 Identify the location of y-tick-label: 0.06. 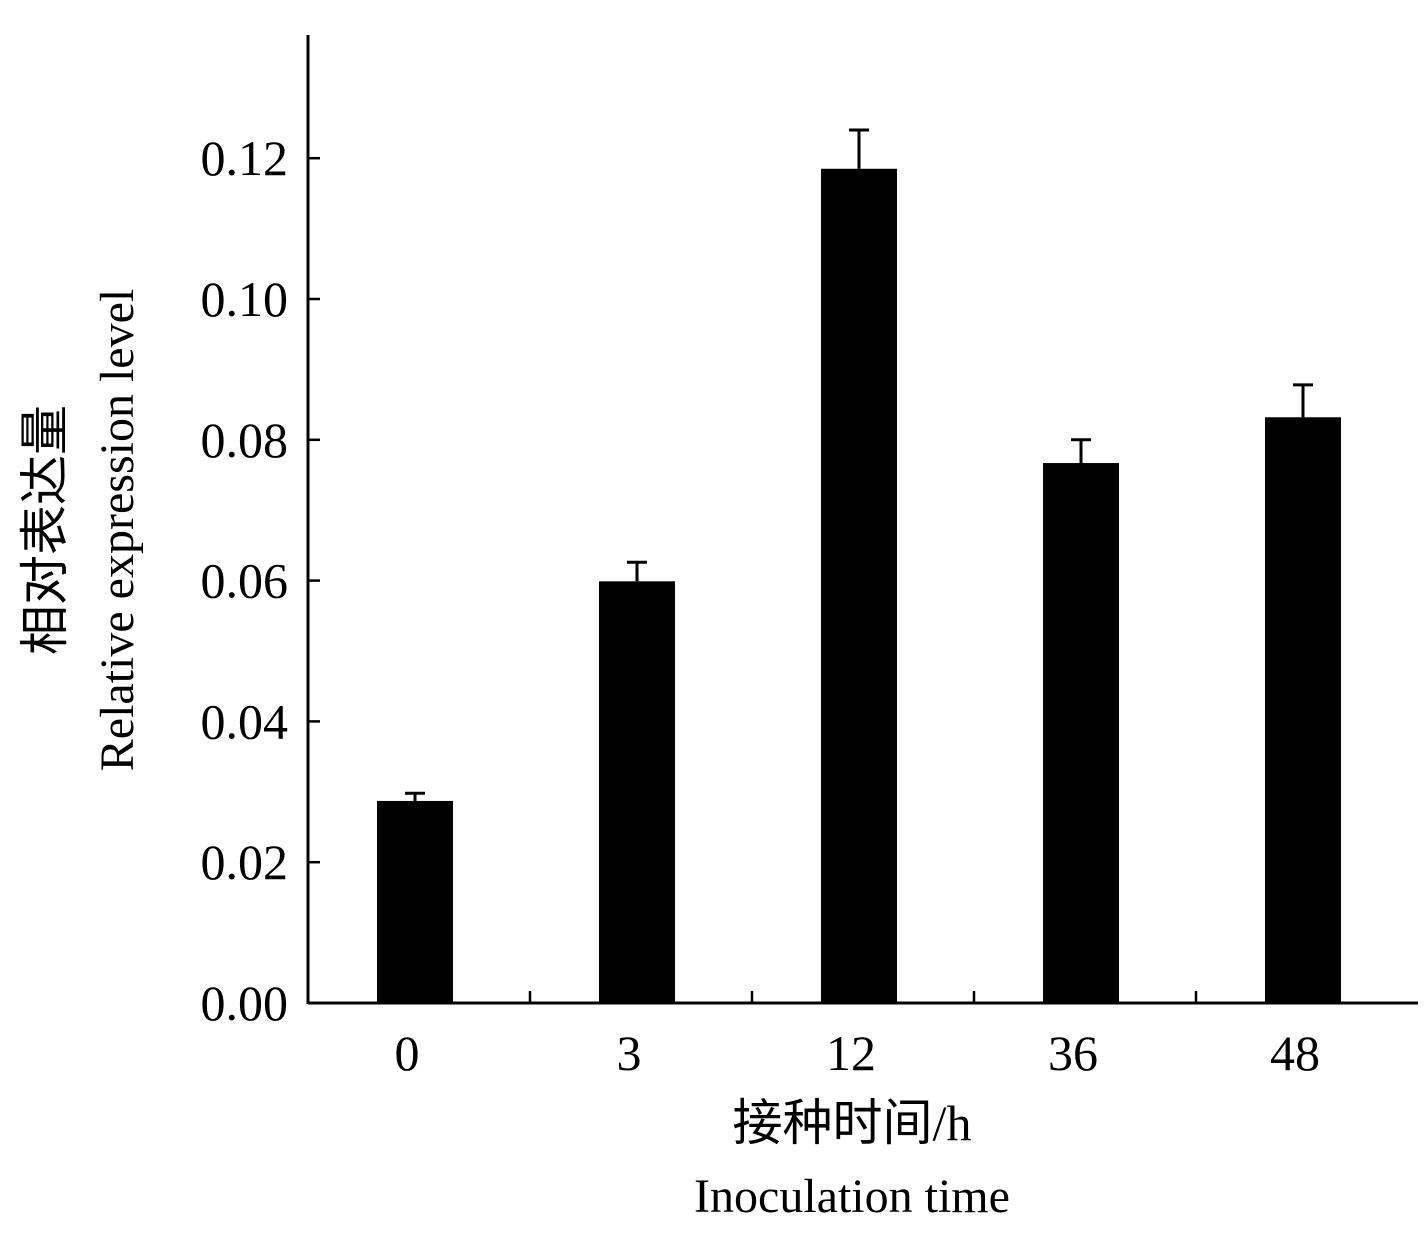
(245, 581).